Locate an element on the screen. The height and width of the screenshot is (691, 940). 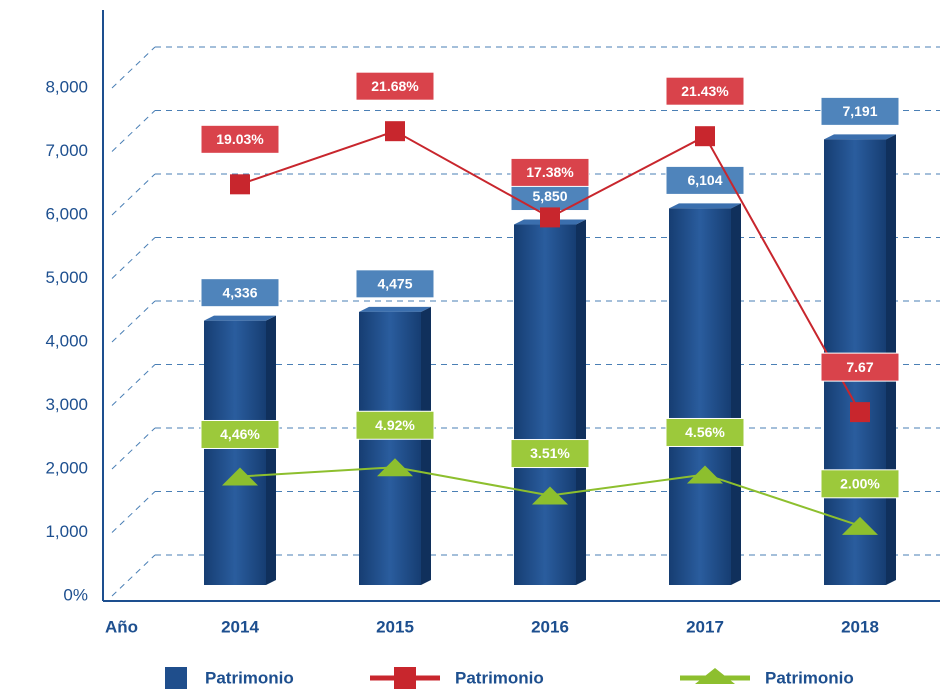
value-label-text: 4.56% is located at coordinates (705, 432).